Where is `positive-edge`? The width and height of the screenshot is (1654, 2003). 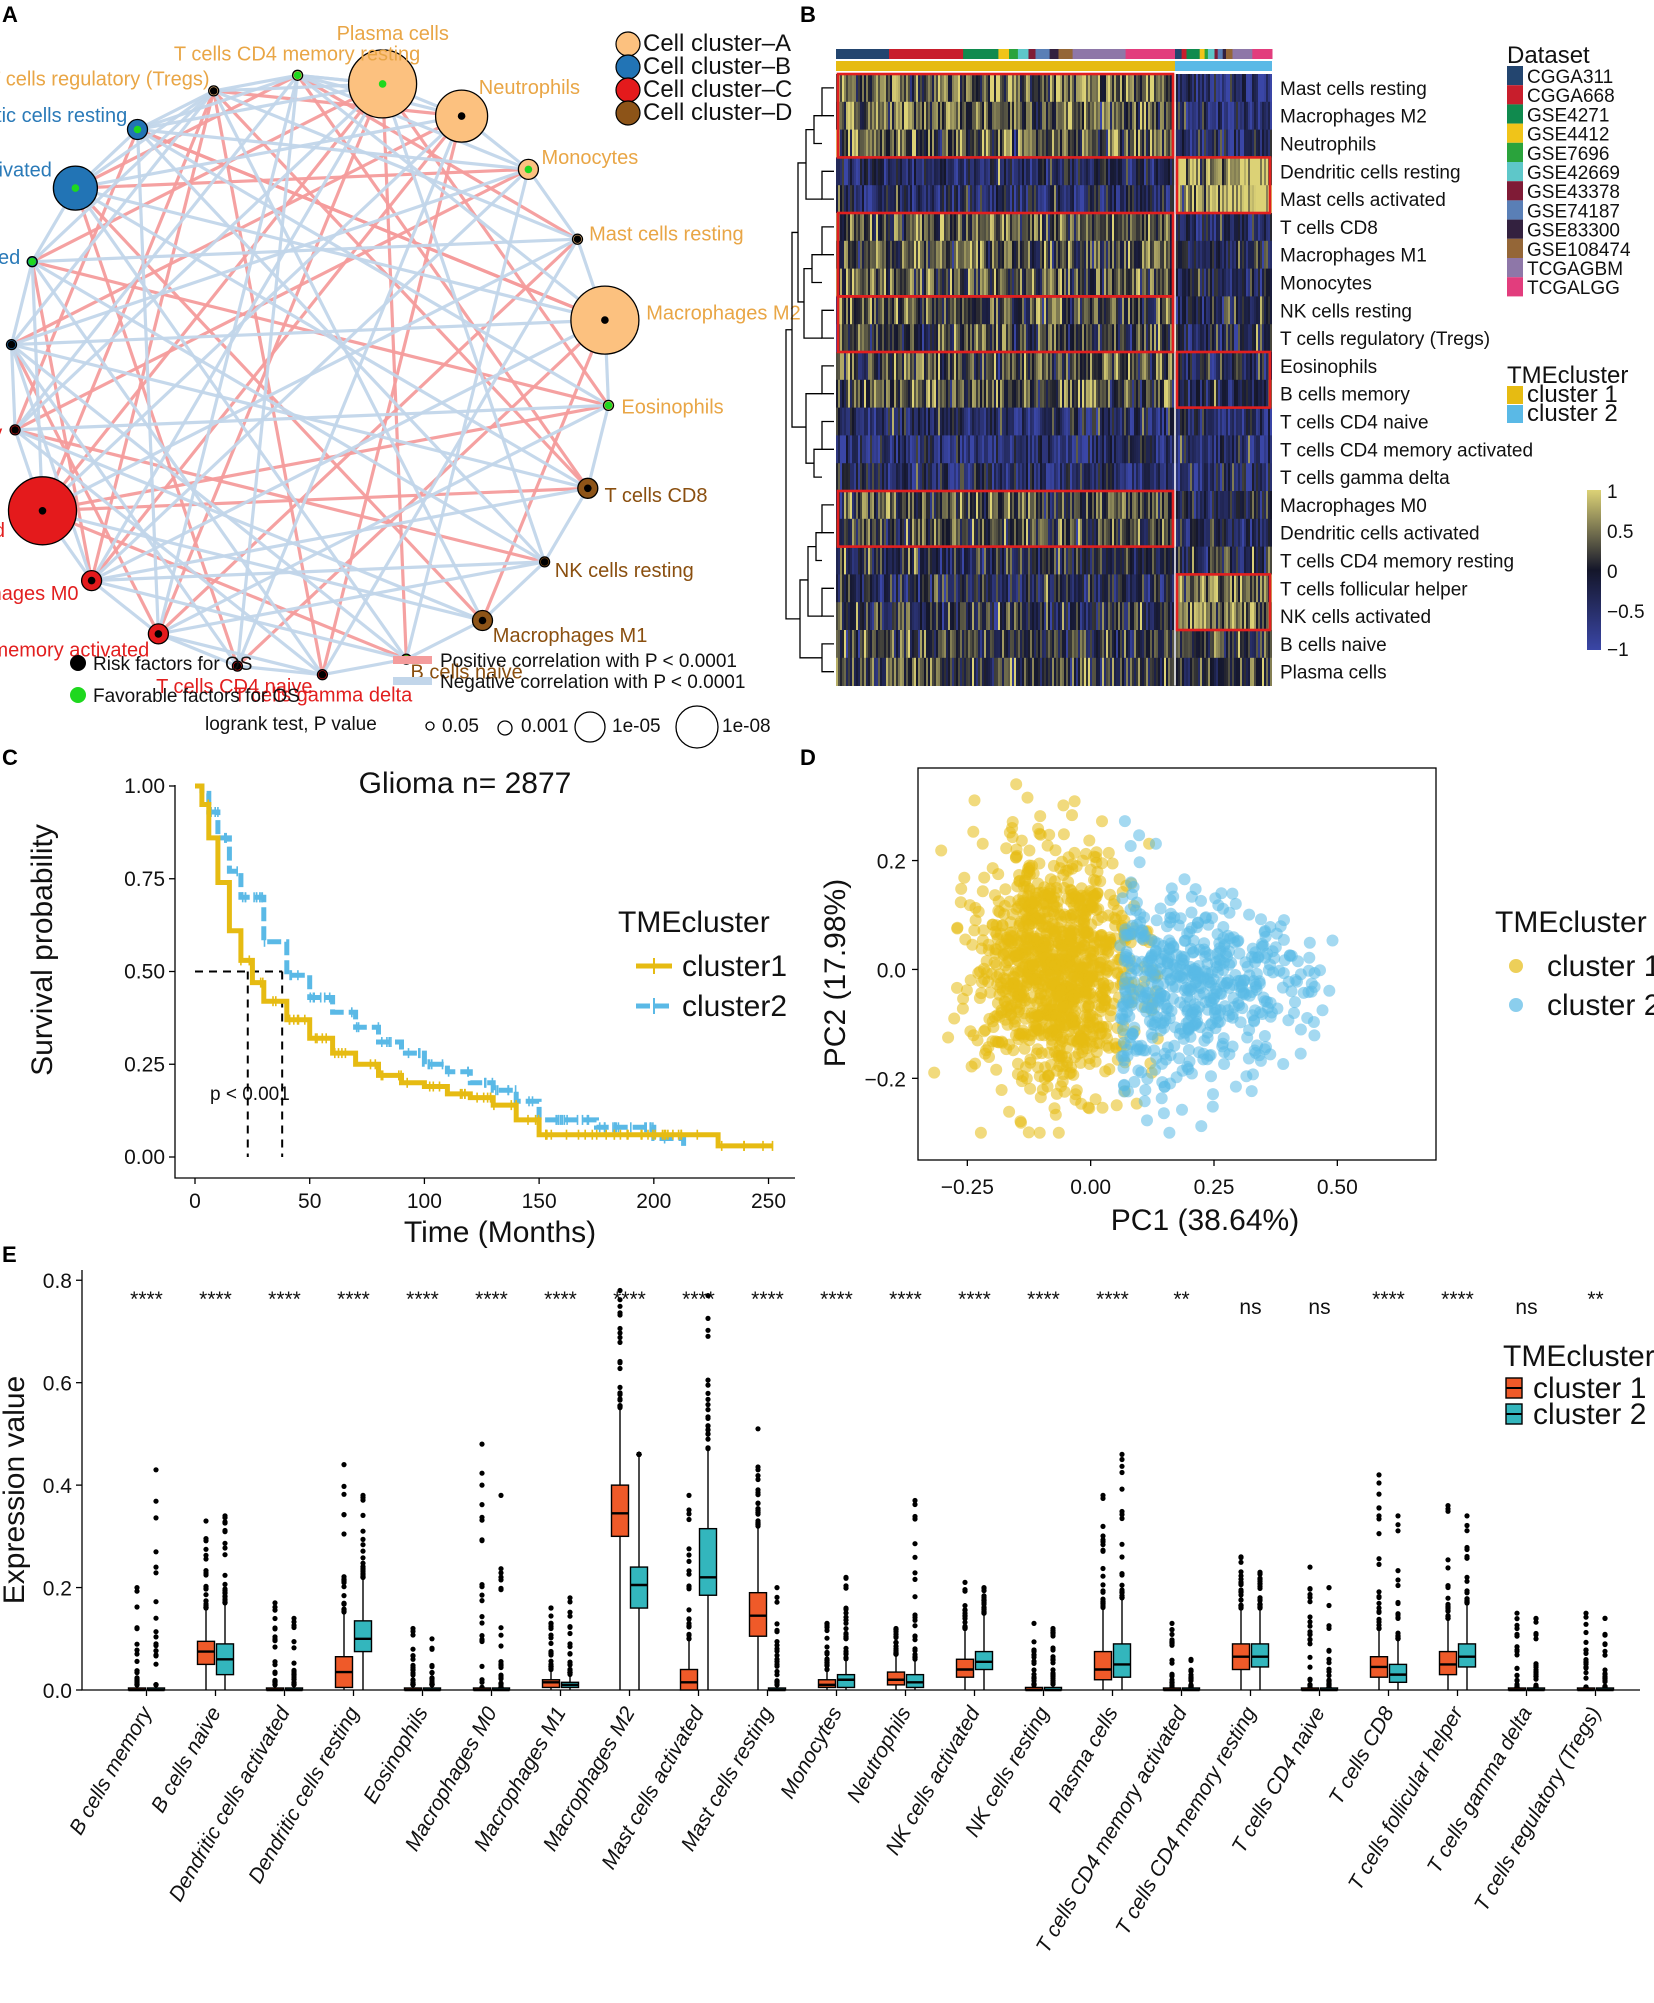
positive-edge is located at coordinates (394, 371).